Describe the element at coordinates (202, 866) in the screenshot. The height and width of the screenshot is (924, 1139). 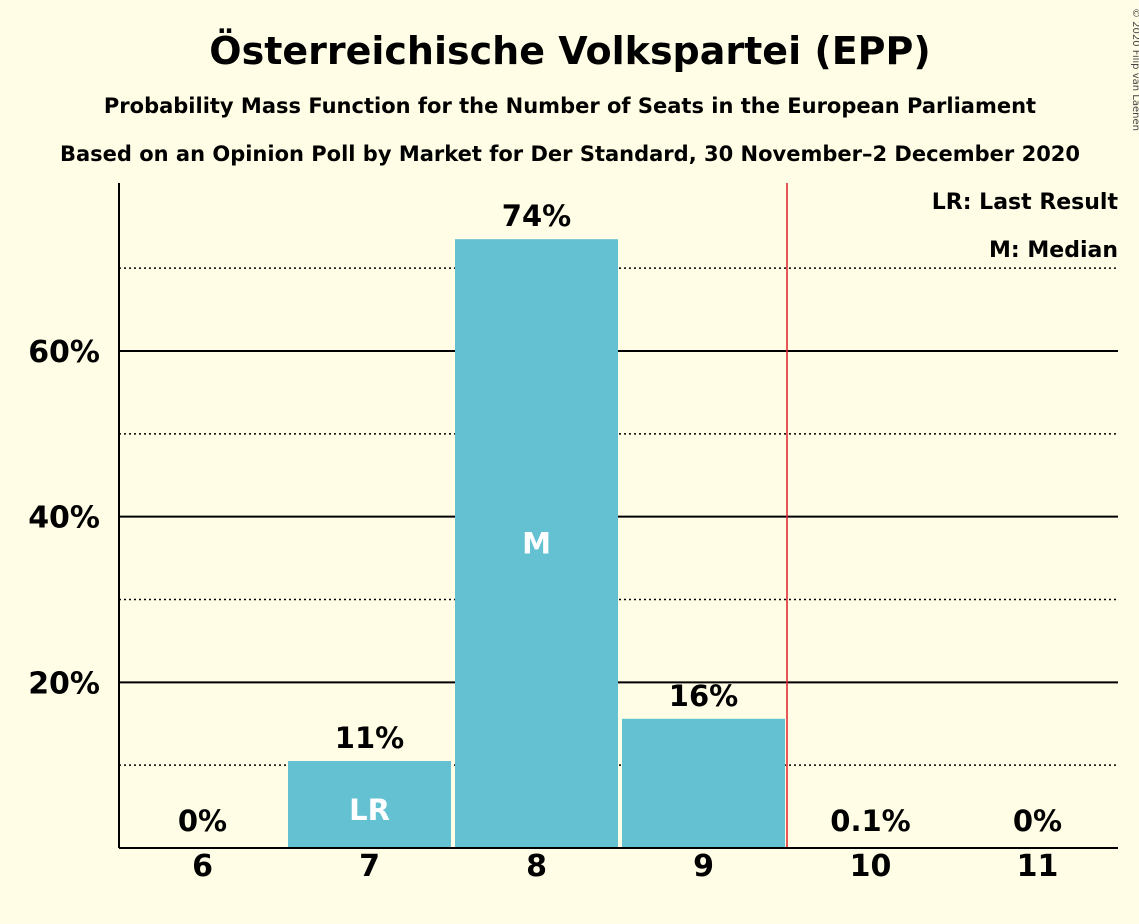
I see `x-tick-label: 6` at that location.